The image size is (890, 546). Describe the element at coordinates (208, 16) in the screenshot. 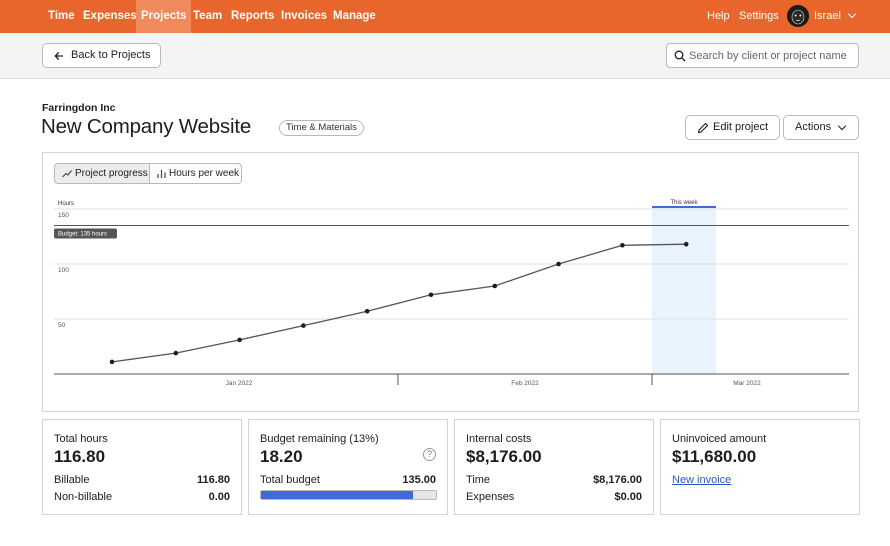

I see `nav-team: Team` at that location.